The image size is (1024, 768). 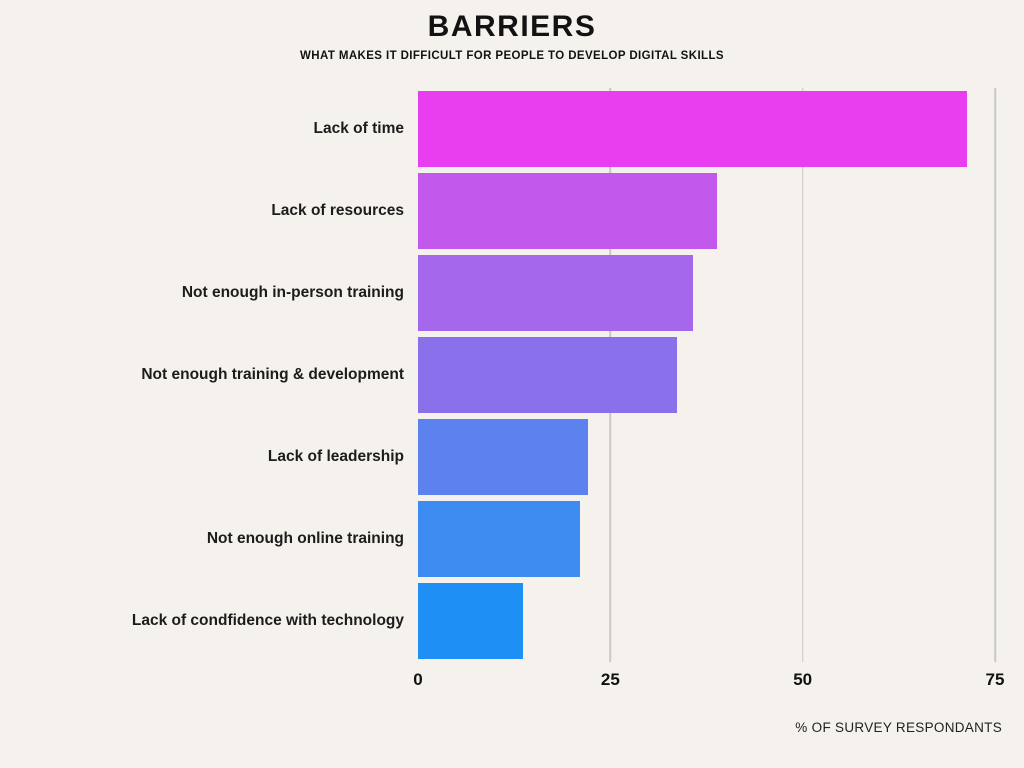 I want to click on bar-label: Not enough online training, so click(x=305, y=538).